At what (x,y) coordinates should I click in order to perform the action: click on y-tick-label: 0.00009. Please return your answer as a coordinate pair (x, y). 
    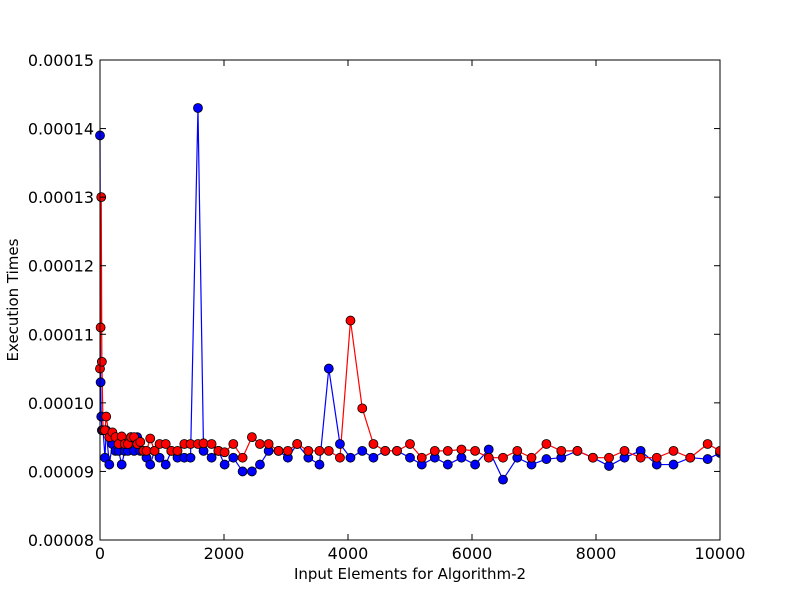
    Looking at the image, I should click on (61, 471).